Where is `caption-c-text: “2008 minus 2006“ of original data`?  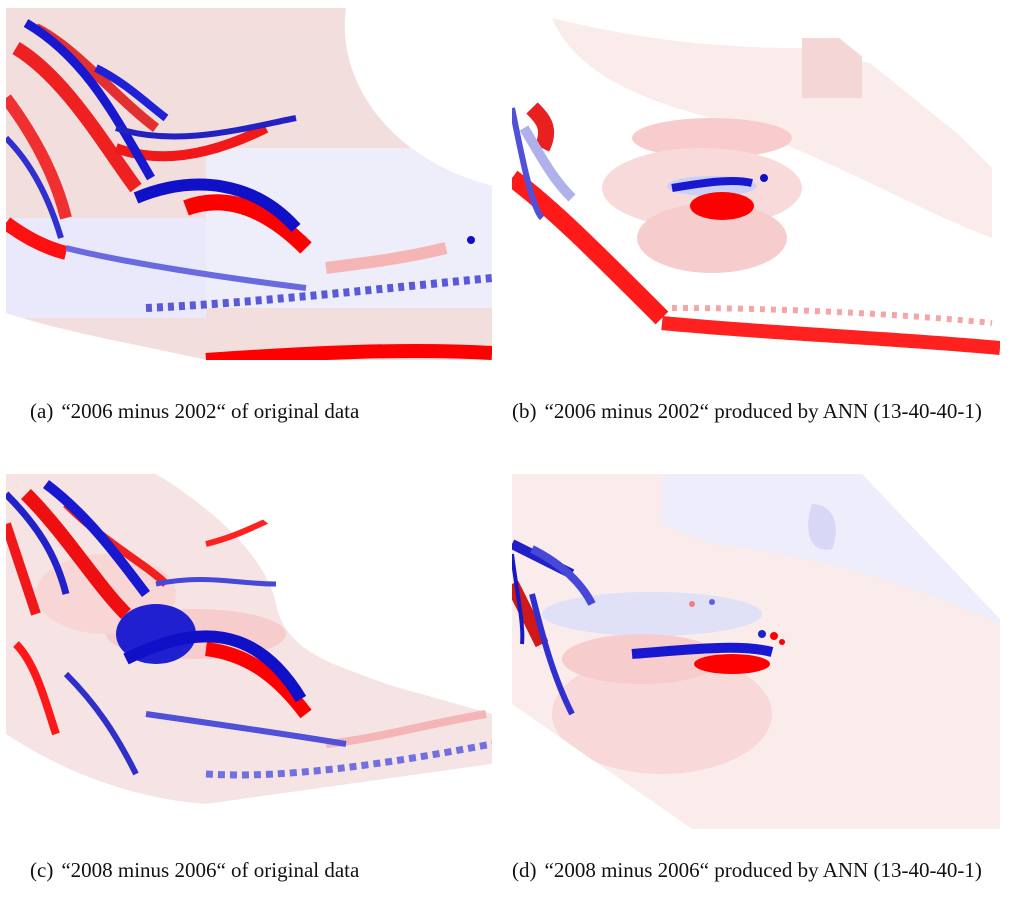
caption-c-text: “2008 minus 2006“ of original data is located at coordinates (210, 870).